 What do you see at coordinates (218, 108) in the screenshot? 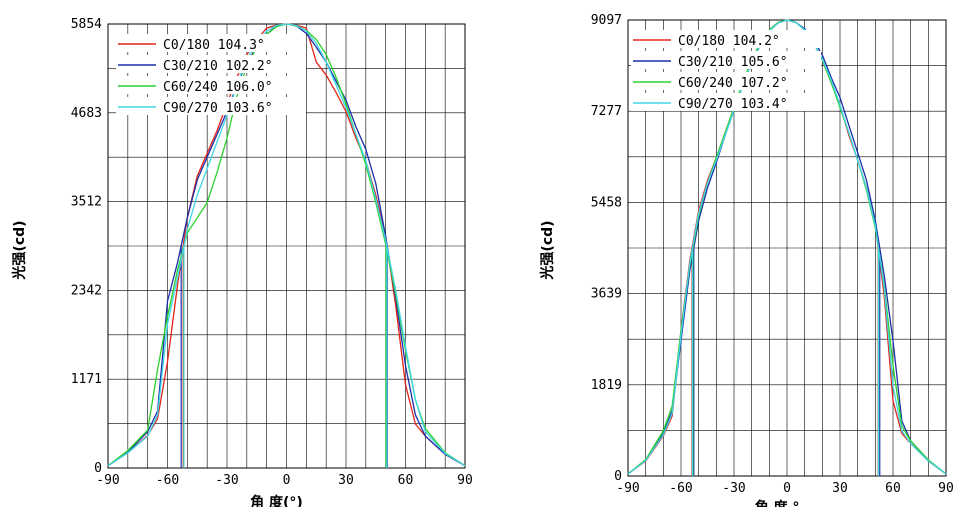
I see `legend-label: C90/270 103.6°` at bounding box center [218, 108].